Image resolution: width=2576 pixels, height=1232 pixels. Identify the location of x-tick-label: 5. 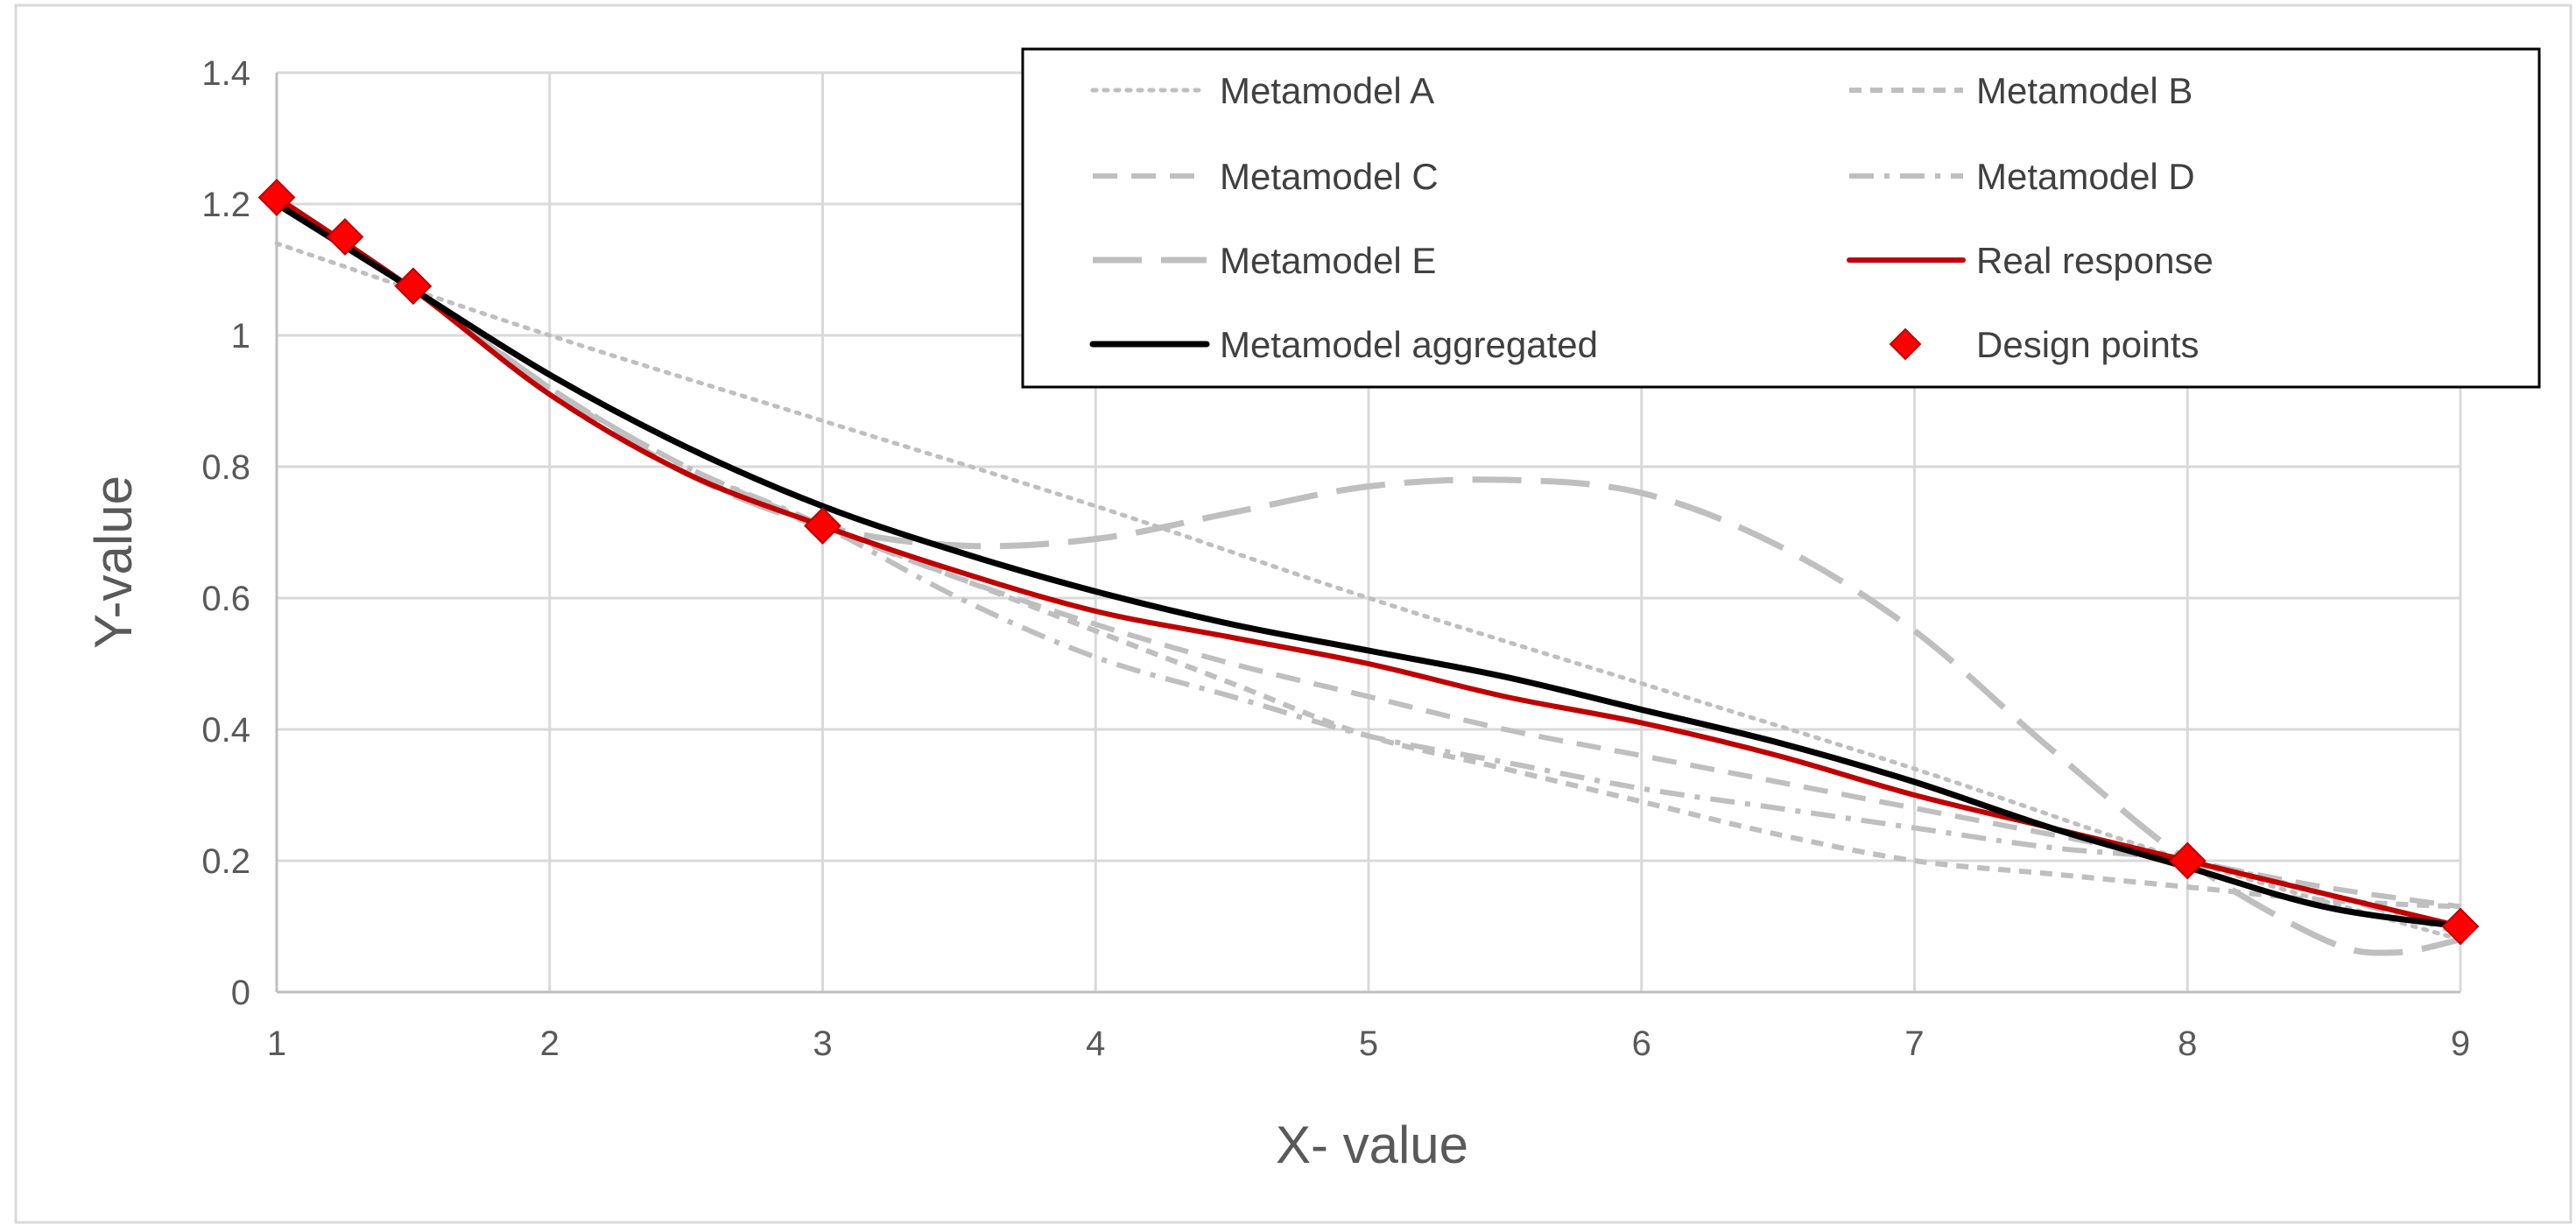
(1368, 1043).